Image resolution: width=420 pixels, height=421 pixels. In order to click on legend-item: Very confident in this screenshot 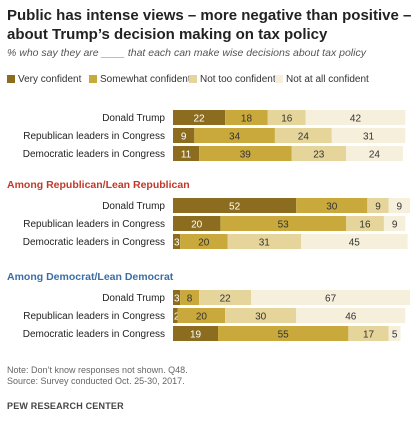, I will do `click(44, 79)`.